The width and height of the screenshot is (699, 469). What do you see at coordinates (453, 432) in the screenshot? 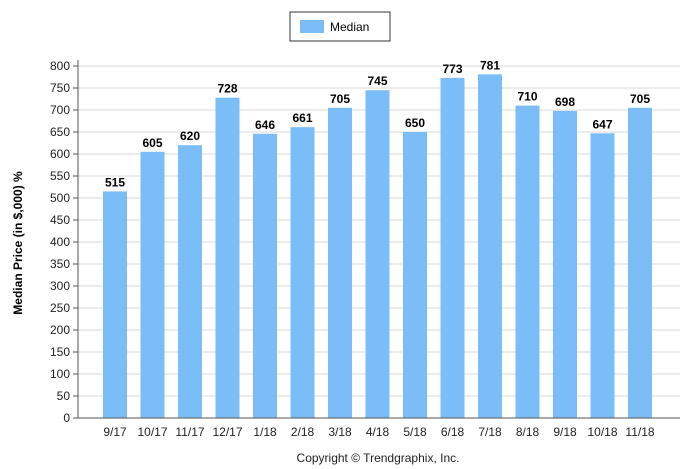
I see `x-tick-label-6-18: 6/18` at bounding box center [453, 432].